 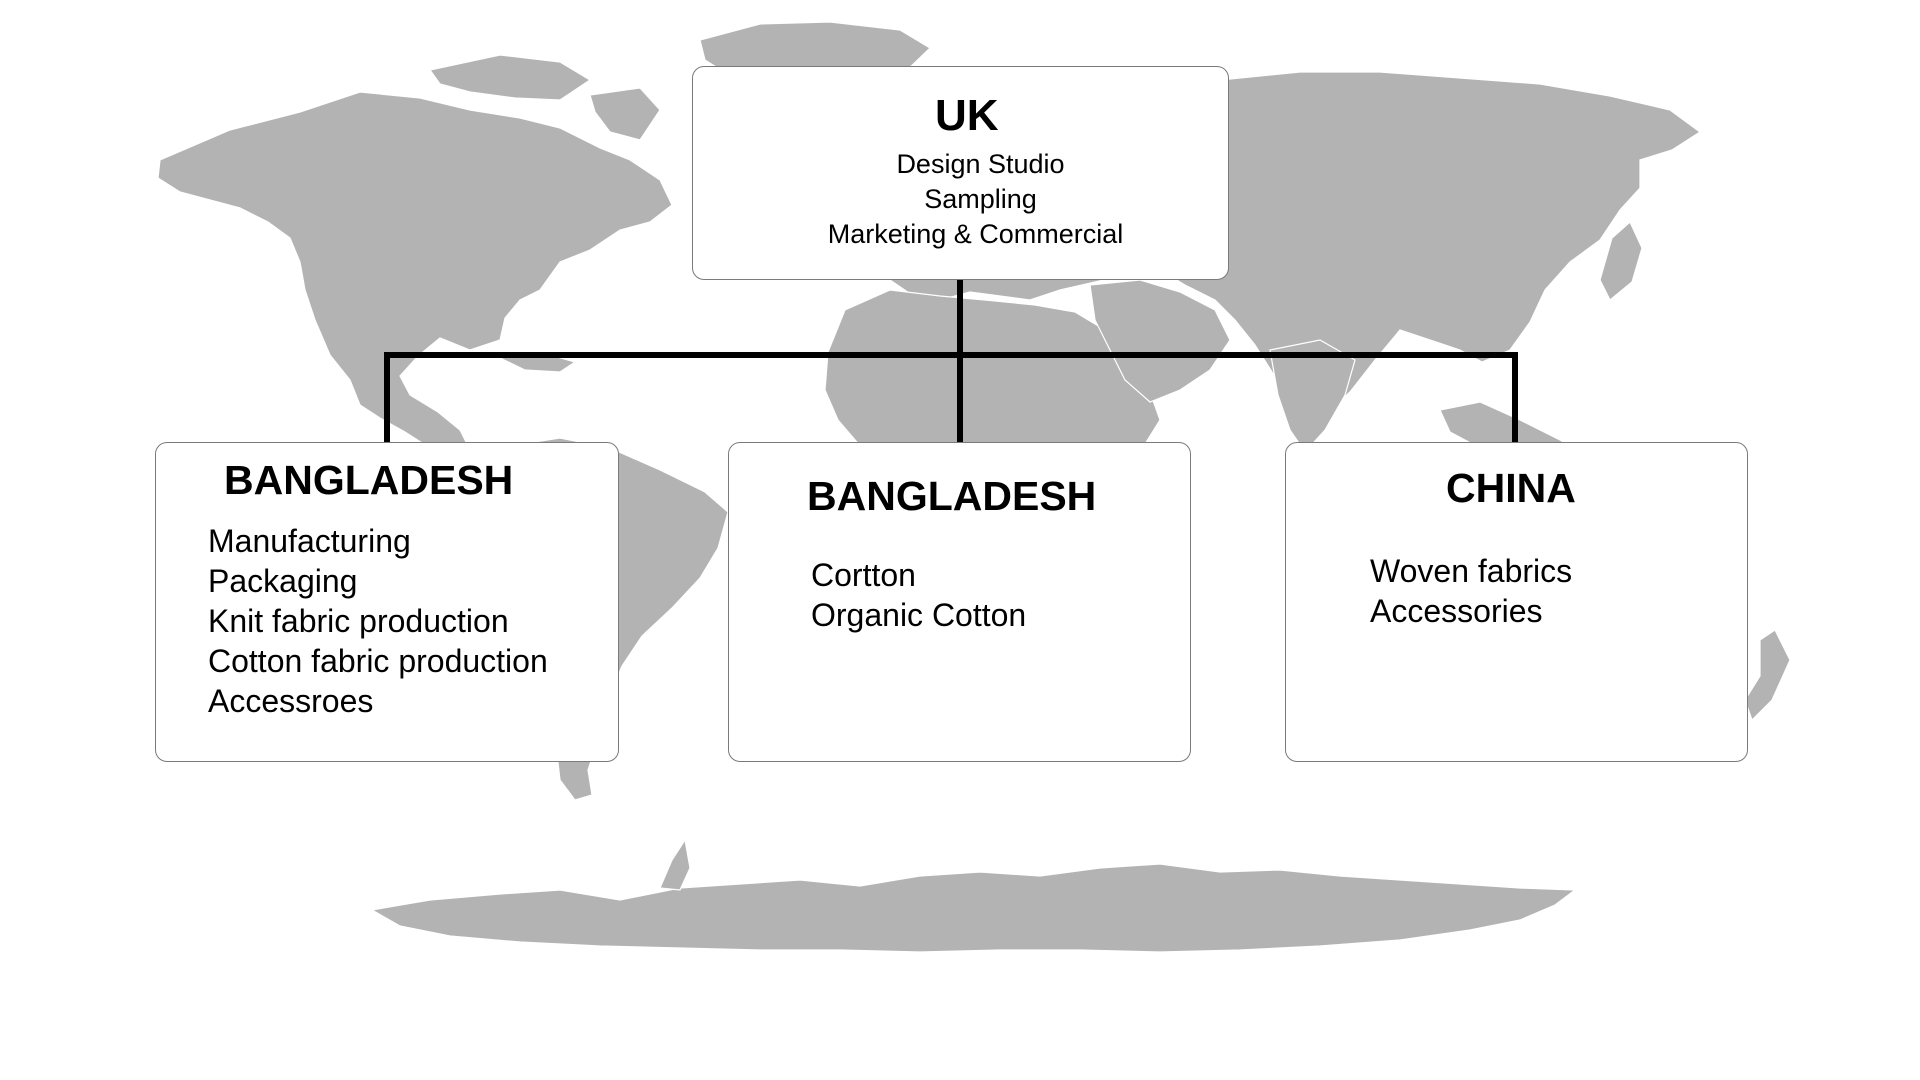 What do you see at coordinates (1471, 591) in the screenshot?
I see `branch-function-list: Woven fabrics Accessories` at bounding box center [1471, 591].